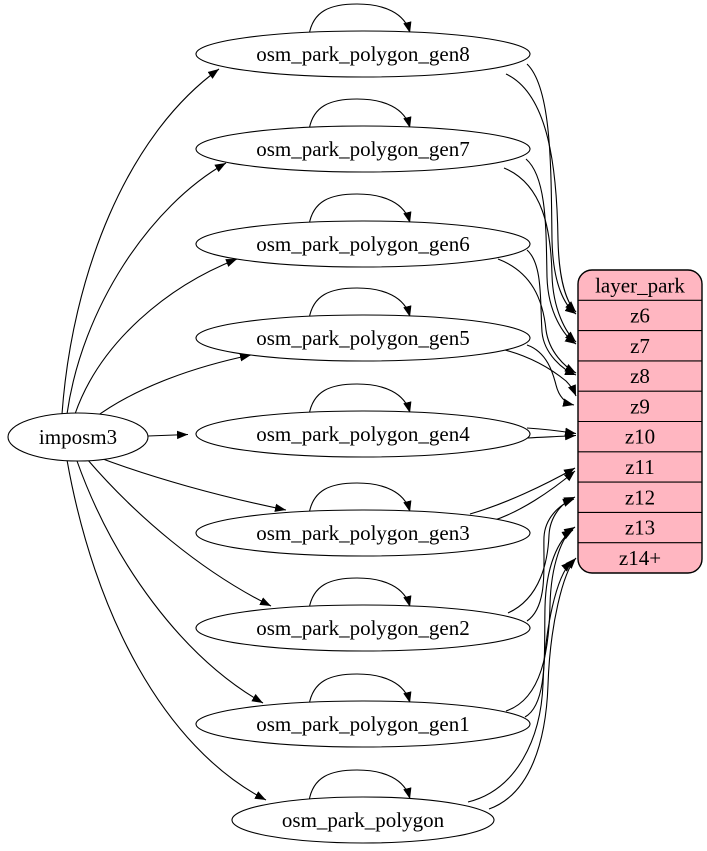 The height and width of the screenshot is (851, 707). I want to click on layer-park-table-title: layer_park, so click(640, 286).